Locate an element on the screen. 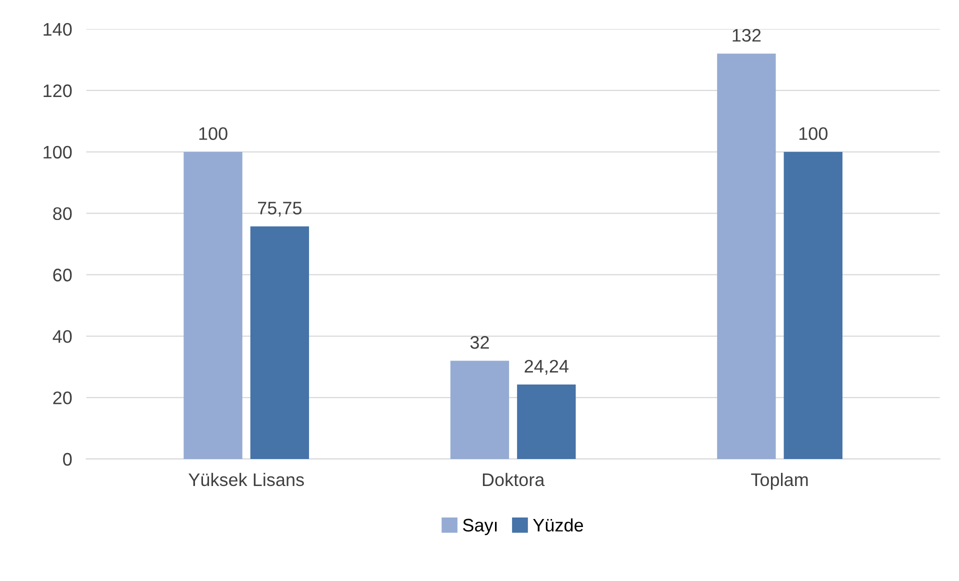 Image resolution: width=959 pixels, height=581 pixels. data-label: 32 is located at coordinates (479, 342).